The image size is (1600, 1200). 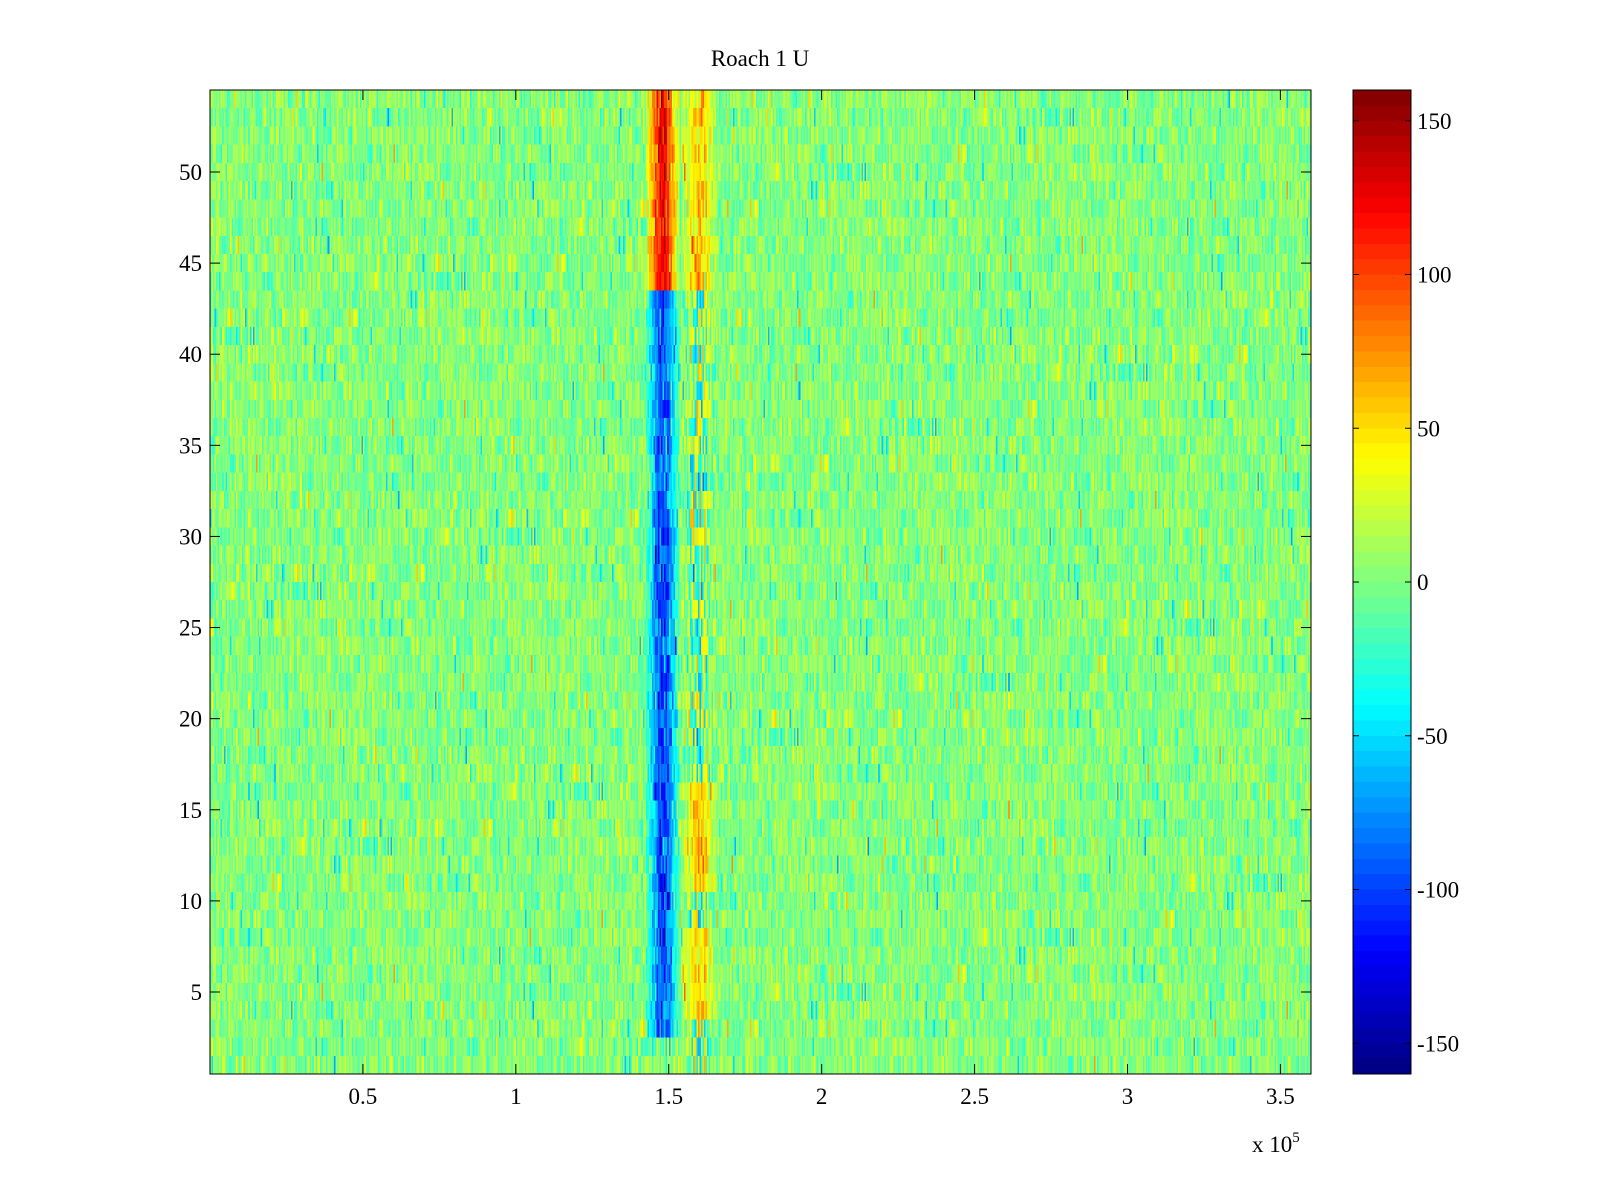 I want to click on y-tick-label: 5, so click(x=197, y=992).